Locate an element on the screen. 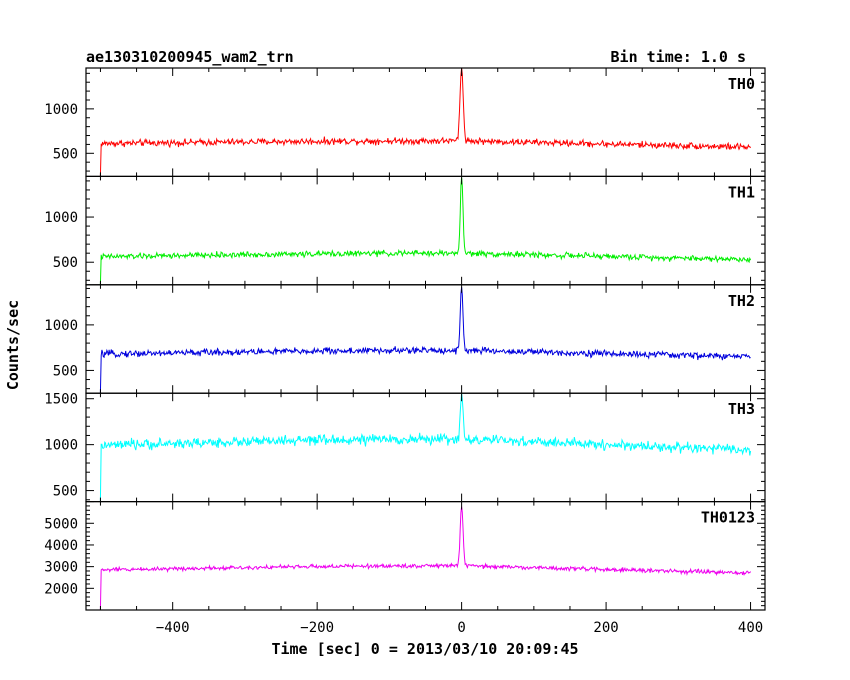  figure-title: ae130310200945_wam2_trn is located at coordinates (190, 57).